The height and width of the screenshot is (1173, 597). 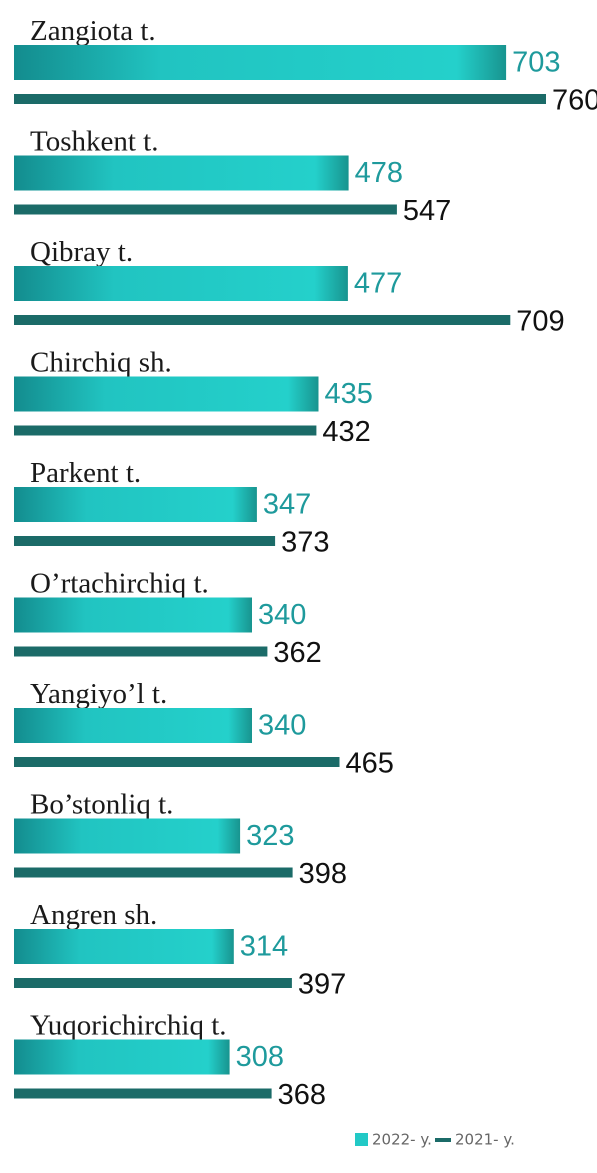 I want to click on value-label-2022: 478, so click(x=379, y=173).